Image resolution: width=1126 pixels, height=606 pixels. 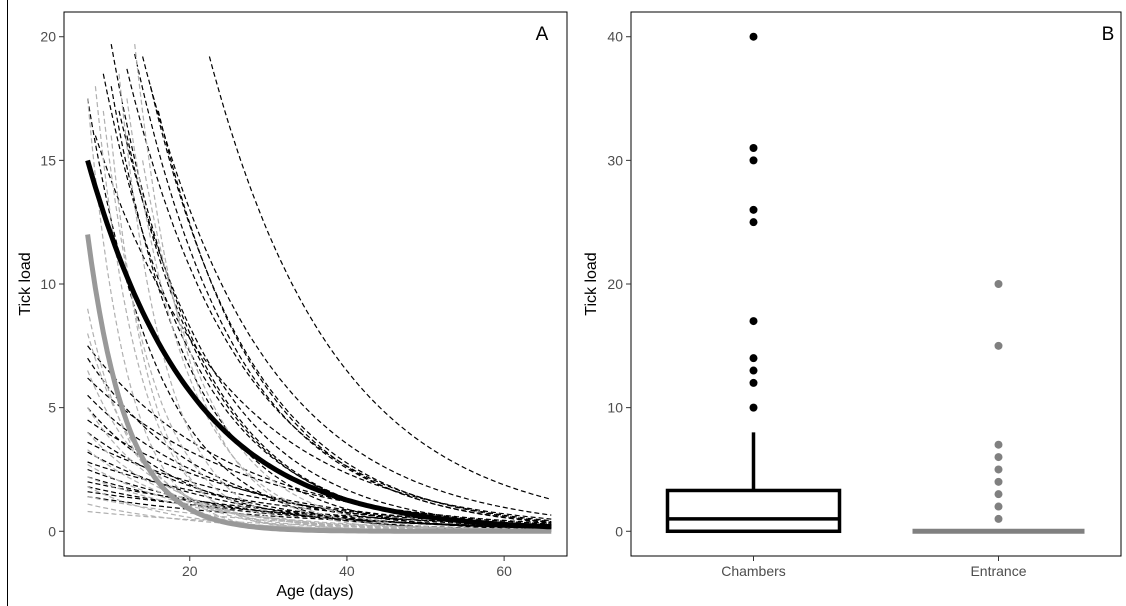 What do you see at coordinates (314, 591) in the screenshot?
I see `panel-a-x-axis-title: Age (days)` at bounding box center [314, 591].